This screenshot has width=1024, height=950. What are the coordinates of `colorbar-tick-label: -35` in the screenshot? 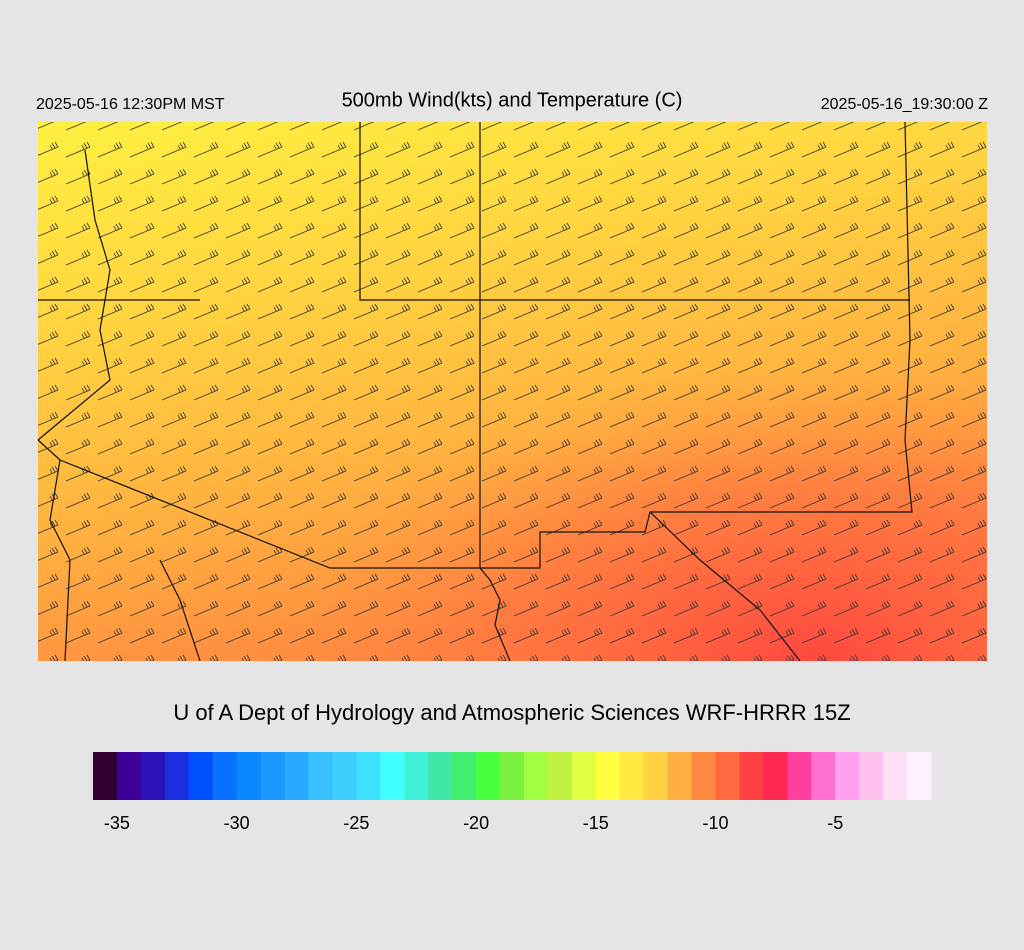 It's located at (117, 823).